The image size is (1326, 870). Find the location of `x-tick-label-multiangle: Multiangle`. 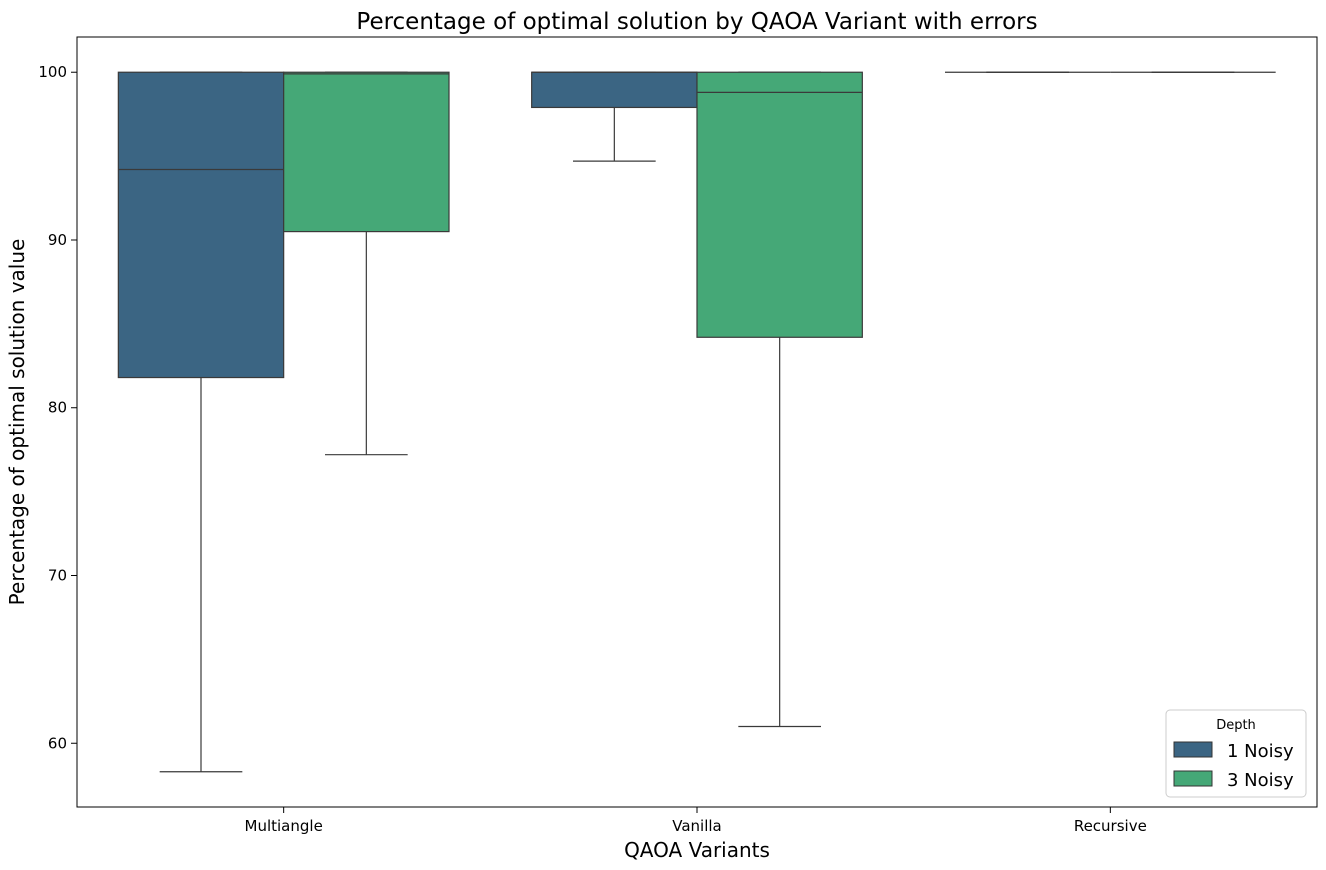

x-tick-label-multiangle: Multiangle is located at coordinates (284, 826).